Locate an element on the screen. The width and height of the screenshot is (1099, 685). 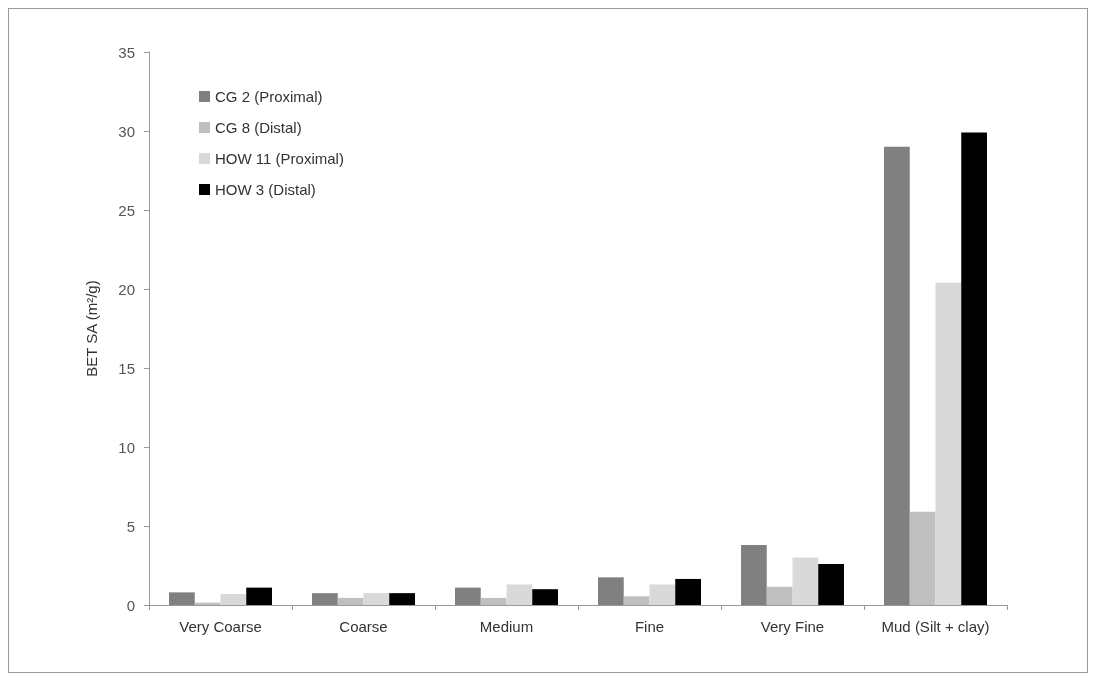
x-tick-label: Fine is located at coordinates (649, 626).